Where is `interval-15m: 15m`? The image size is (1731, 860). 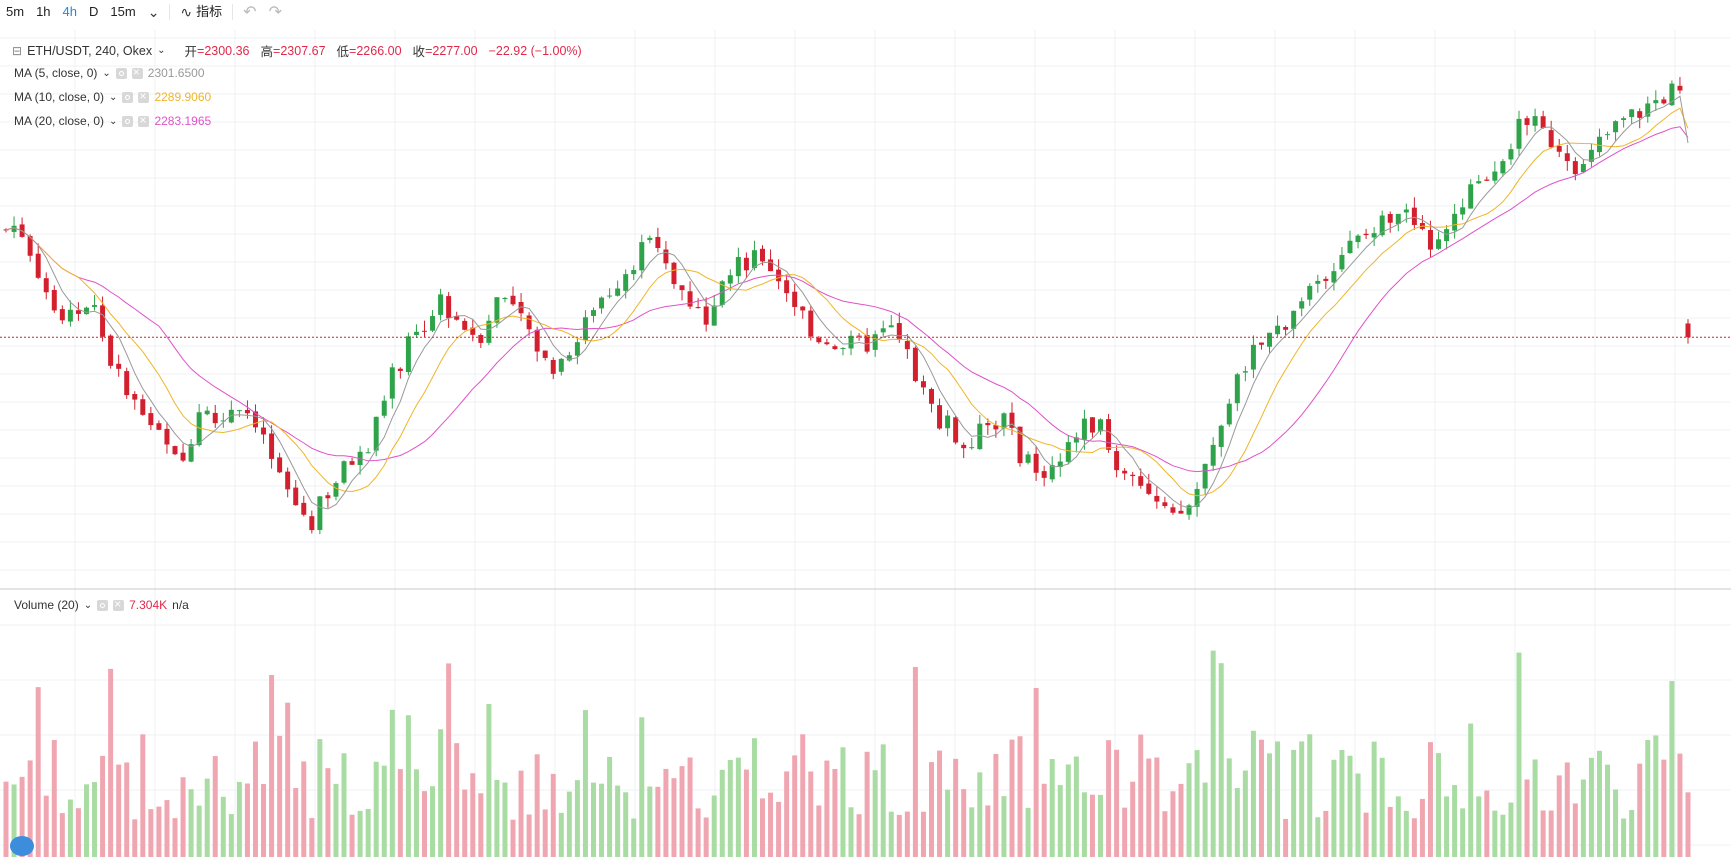
interval-15m: 15m is located at coordinates (123, 11).